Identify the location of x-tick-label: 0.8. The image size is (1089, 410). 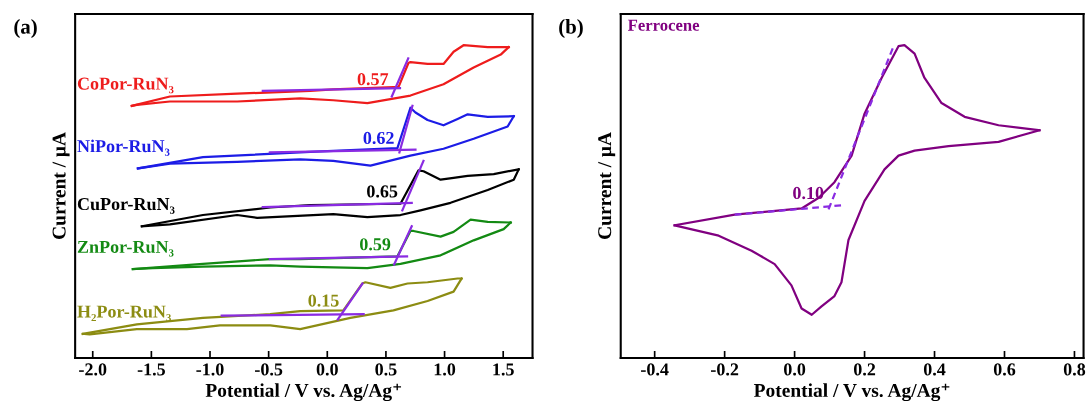
(1074, 369).